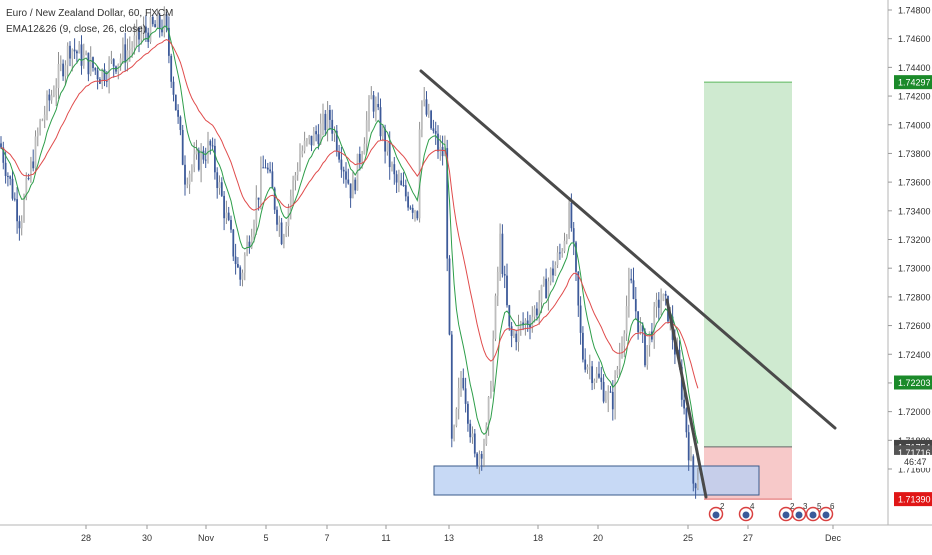 The height and width of the screenshot is (555, 932). I want to click on price-label-text: 1.72203, so click(914, 383).